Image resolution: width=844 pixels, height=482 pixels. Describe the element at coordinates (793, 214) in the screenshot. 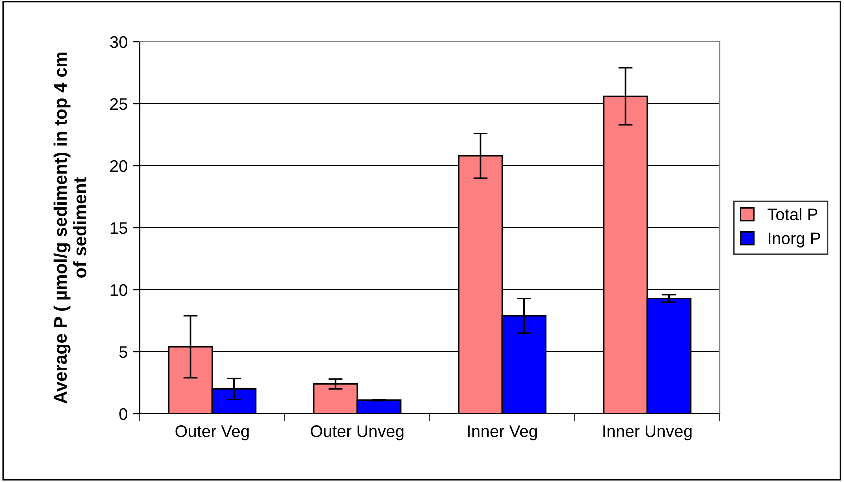

I see `legend-label: Total P` at that location.